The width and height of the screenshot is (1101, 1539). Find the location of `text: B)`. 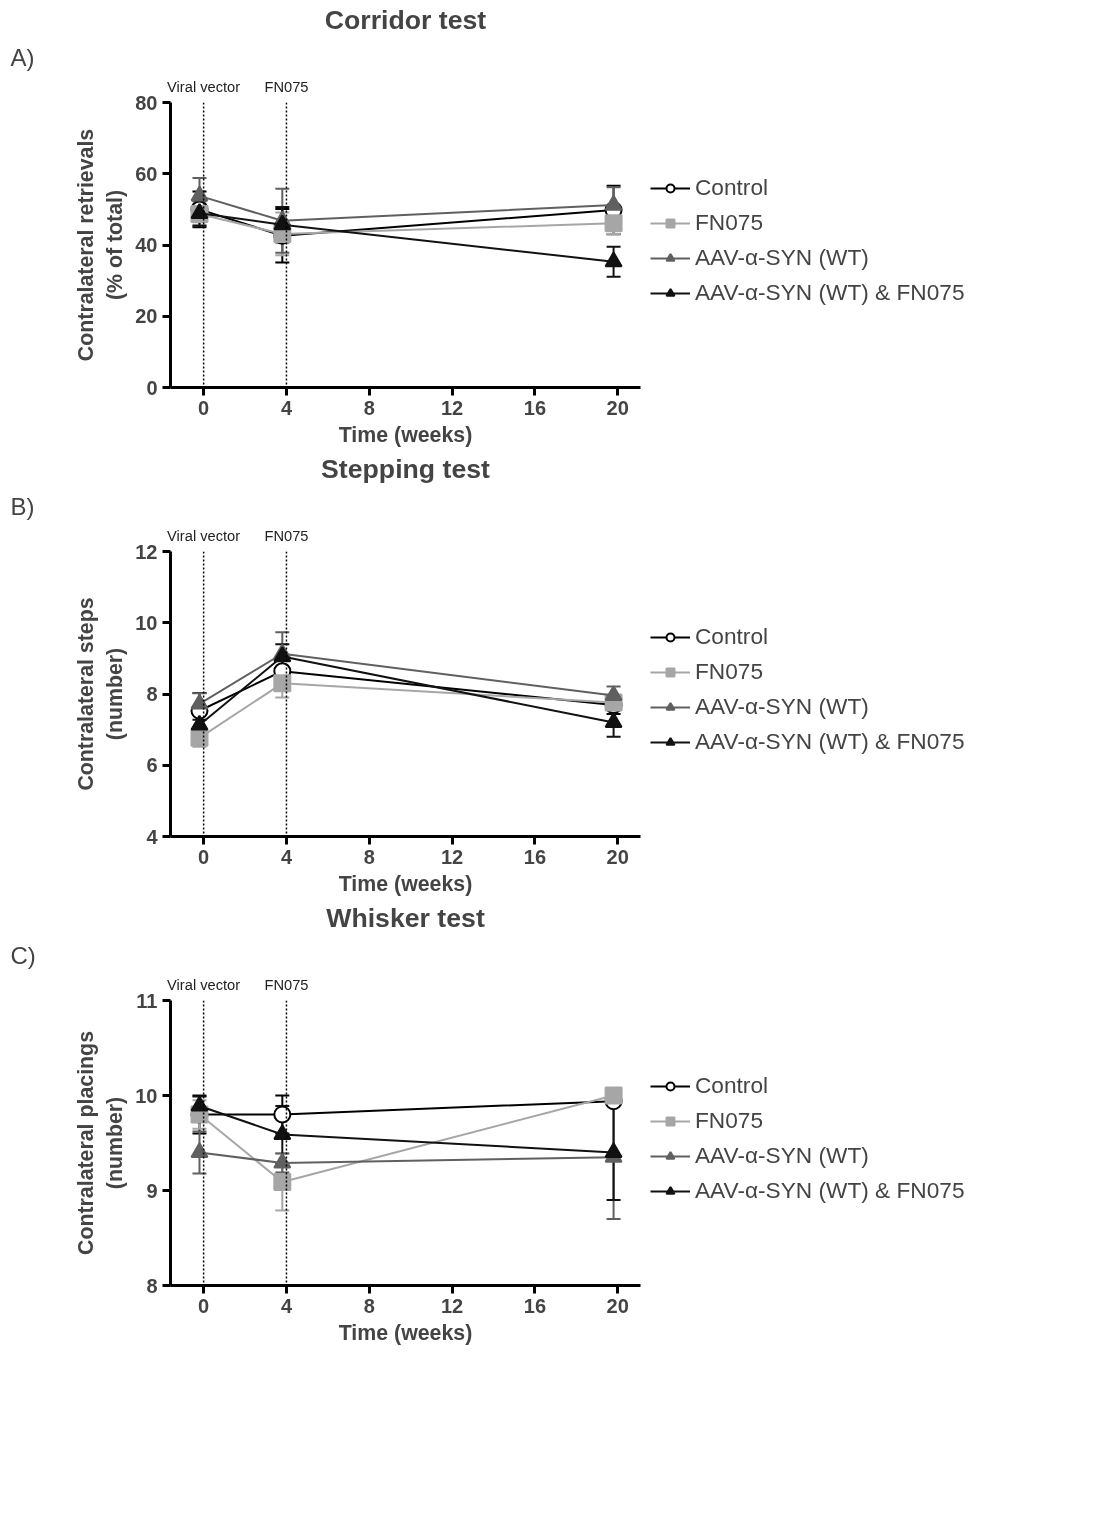

text: B) is located at coordinates (22, 506).